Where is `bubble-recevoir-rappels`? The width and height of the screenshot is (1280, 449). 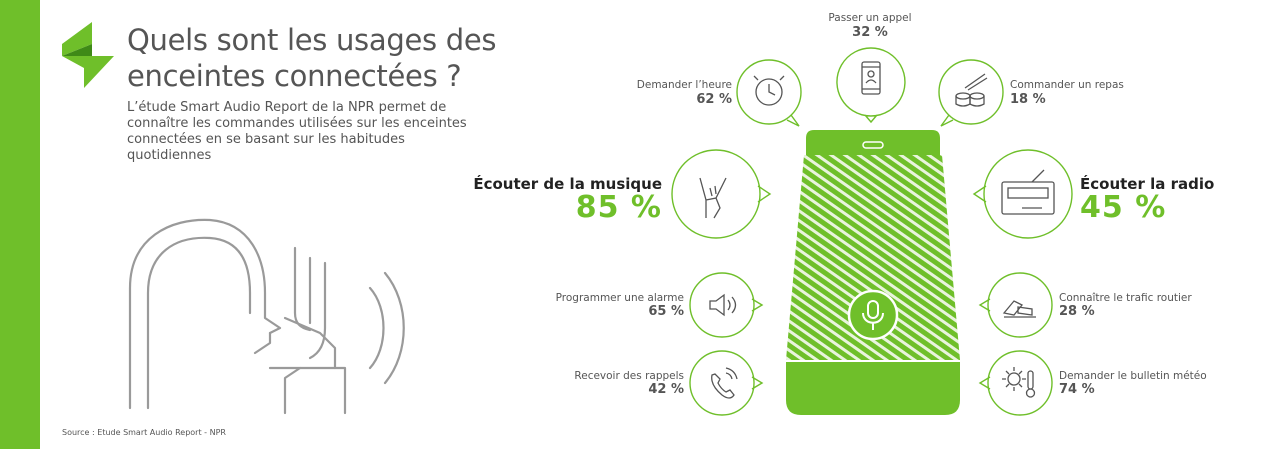
bubble-recevoir-rappels is located at coordinates (728, 383).